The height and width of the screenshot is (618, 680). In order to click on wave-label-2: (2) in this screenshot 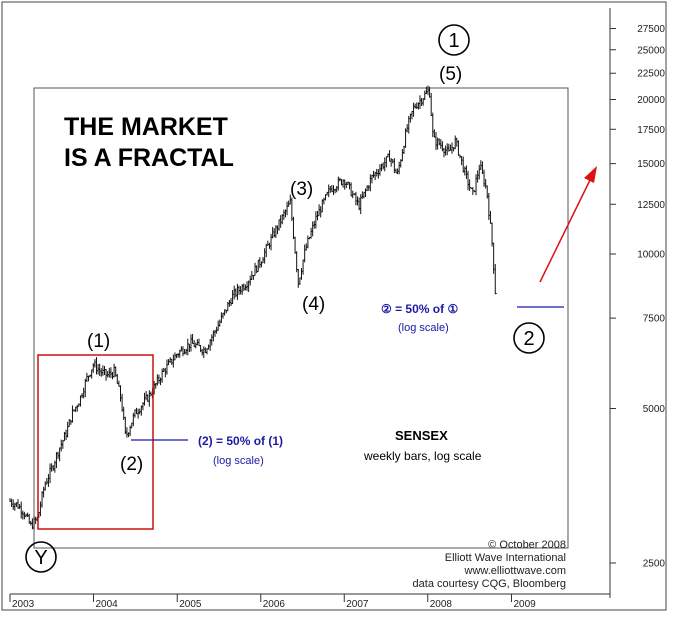, I will do `click(131, 464)`.